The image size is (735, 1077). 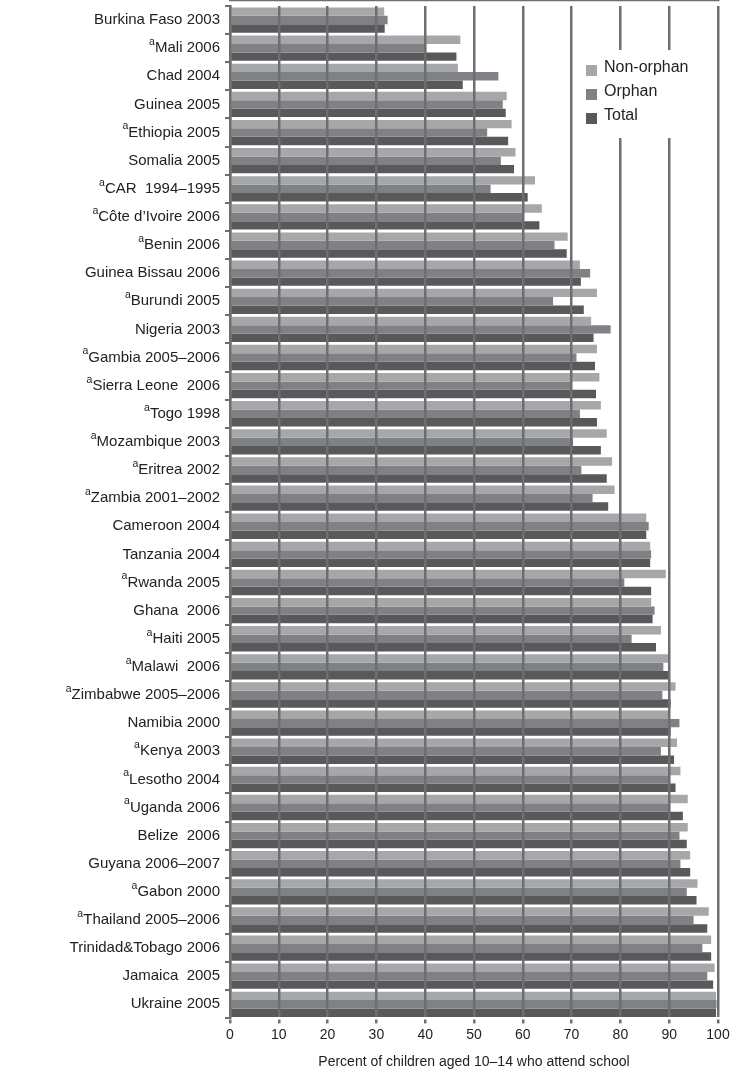 What do you see at coordinates (425, 1033) in the screenshot?
I see `x-tick-label: 40` at bounding box center [425, 1033].